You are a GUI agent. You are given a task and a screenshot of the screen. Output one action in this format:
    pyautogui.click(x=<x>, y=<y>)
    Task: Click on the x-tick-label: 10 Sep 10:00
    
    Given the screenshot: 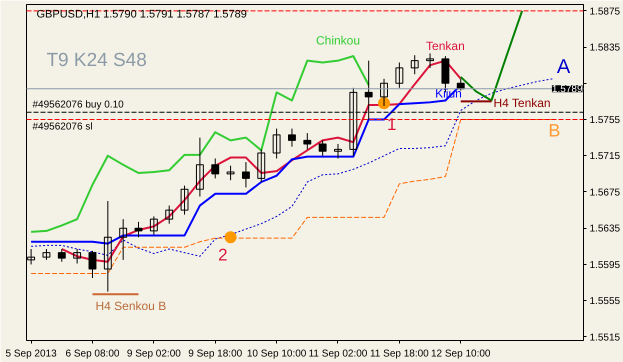 What is the action you would take?
    pyautogui.click(x=276, y=354)
    